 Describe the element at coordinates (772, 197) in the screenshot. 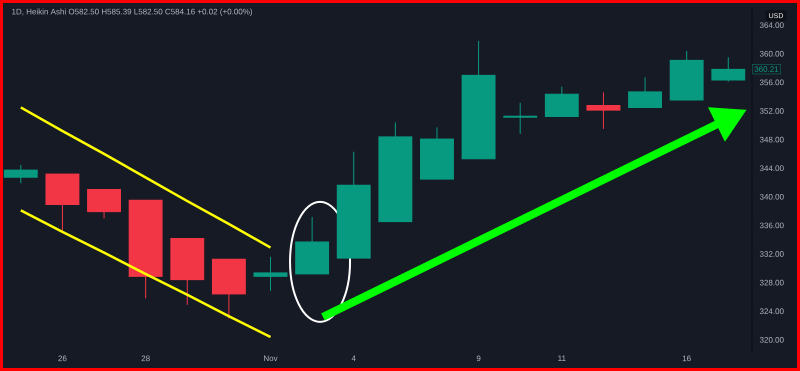

I see `y-tick-label: 340.00` at that location.